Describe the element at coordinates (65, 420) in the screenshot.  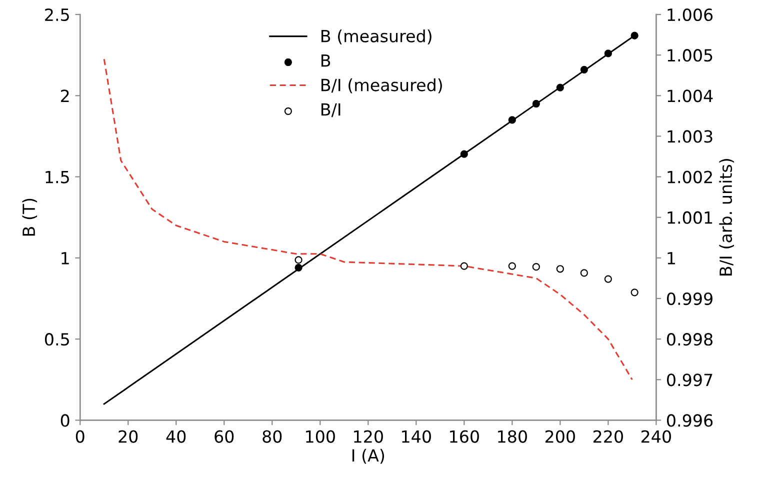
I see `y-tick-label: 0` at that location.